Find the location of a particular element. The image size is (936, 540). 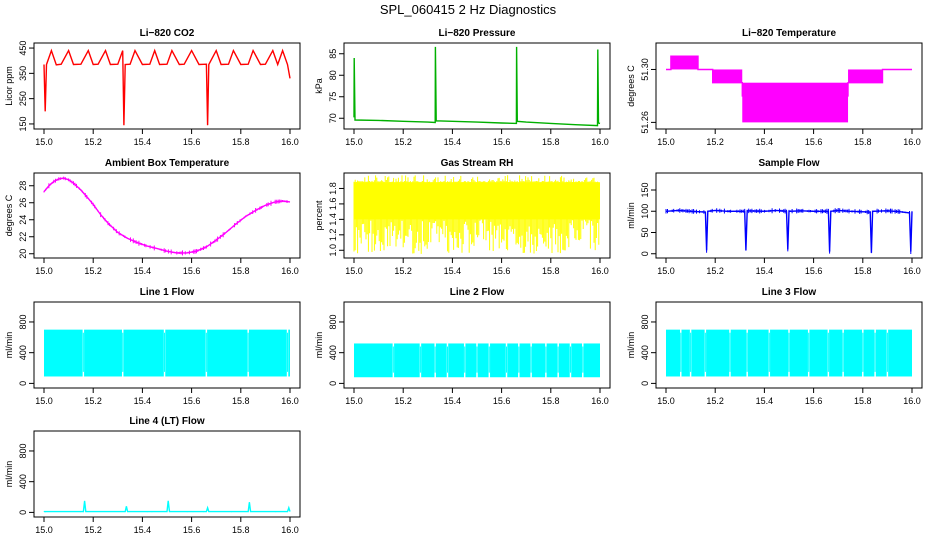

y-tick-label: 1.8 is located at coordinates (333, 188).